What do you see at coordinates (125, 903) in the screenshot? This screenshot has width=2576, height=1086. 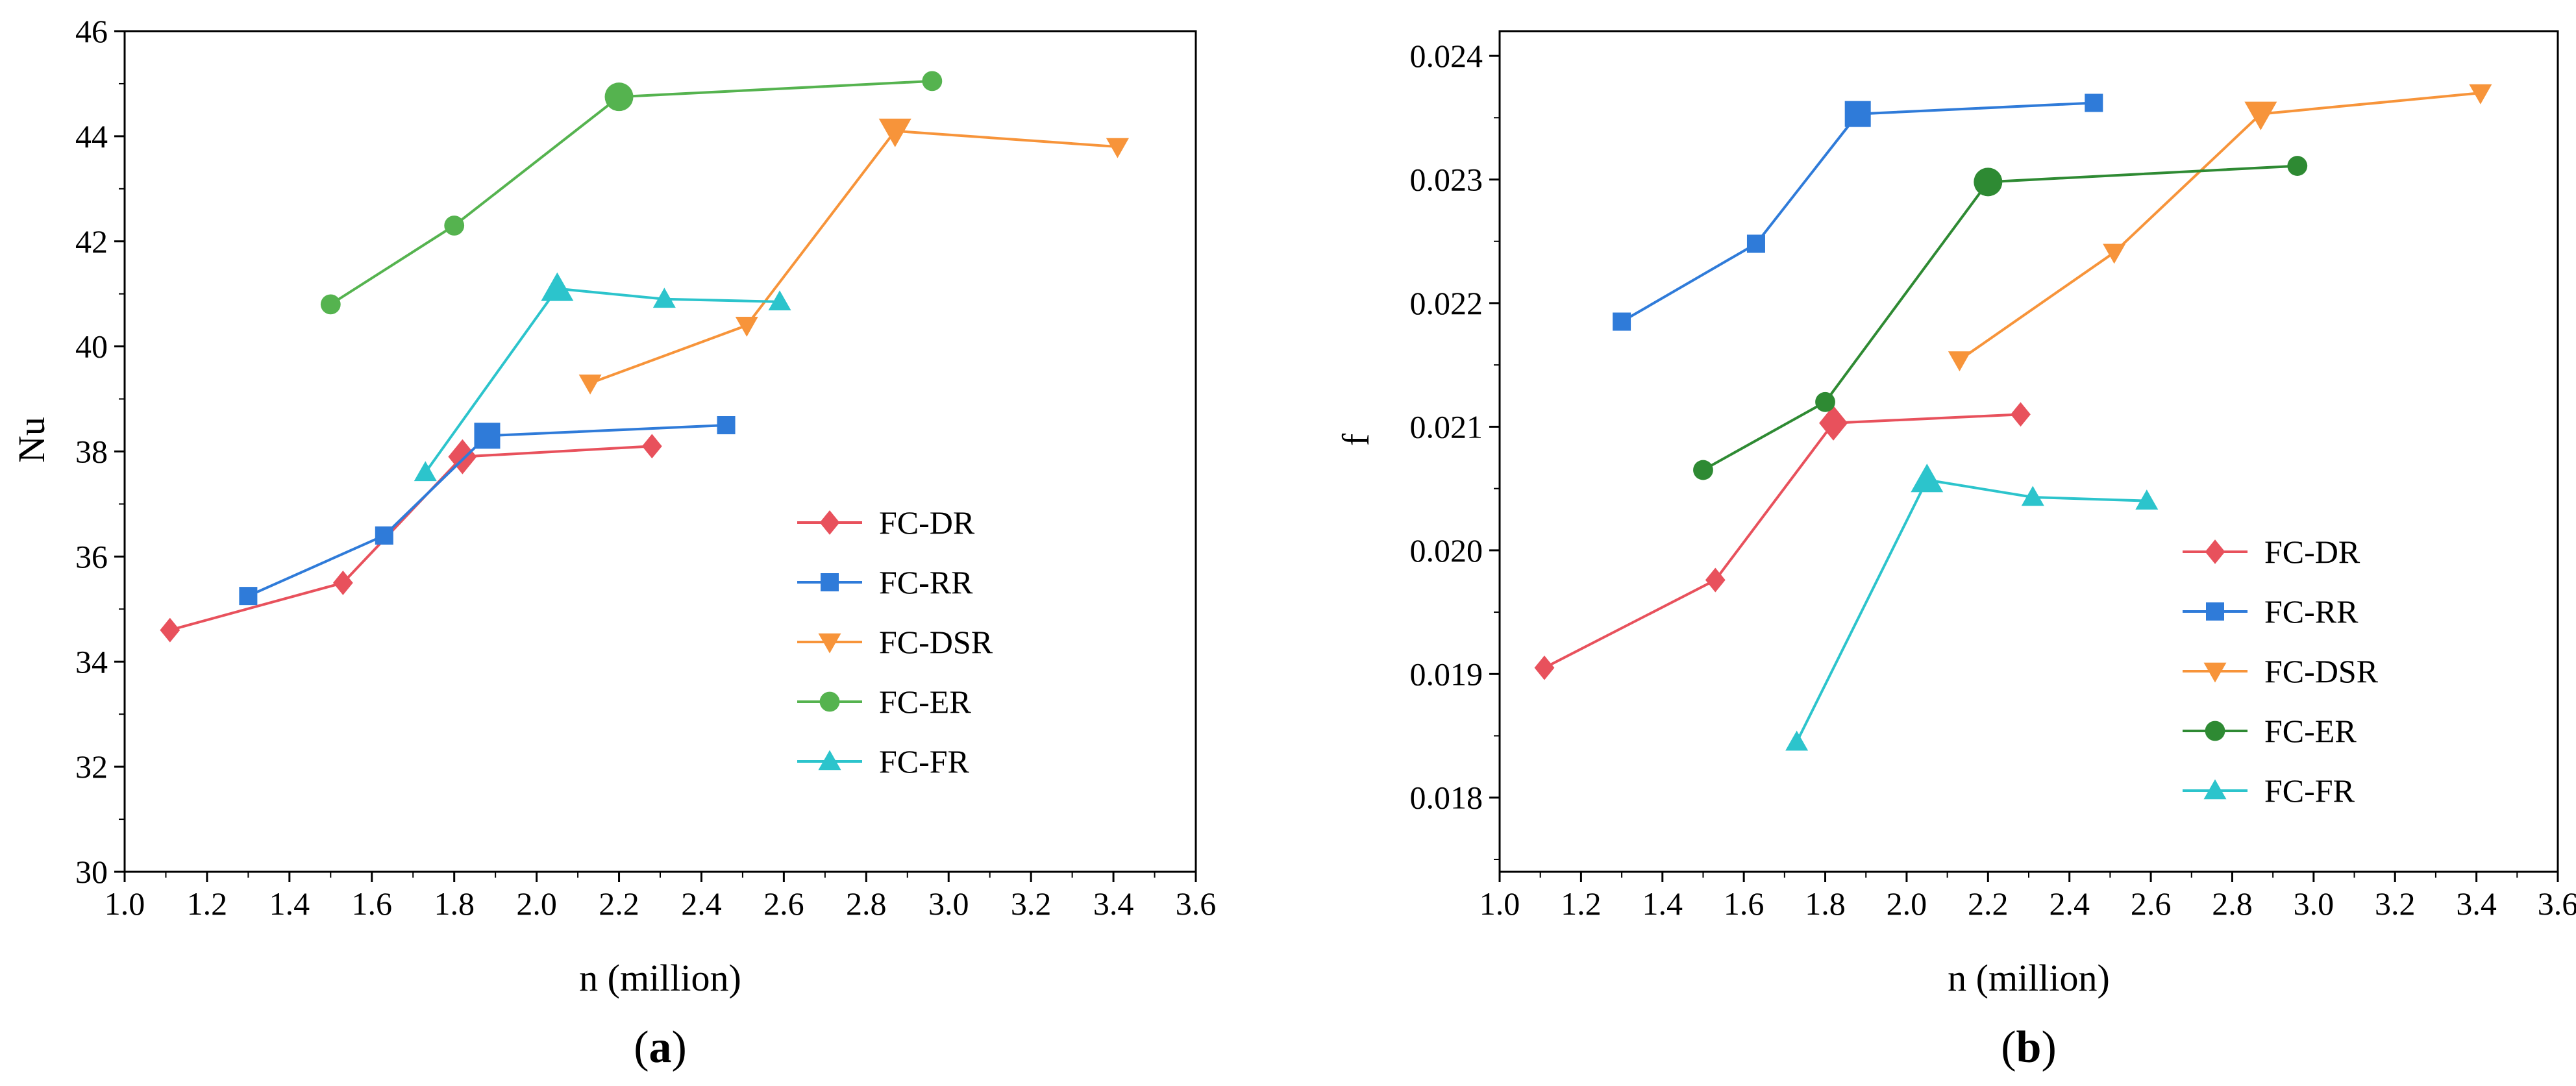 I see `x-tick-label: 1.0` at bounding box center [125, 903].